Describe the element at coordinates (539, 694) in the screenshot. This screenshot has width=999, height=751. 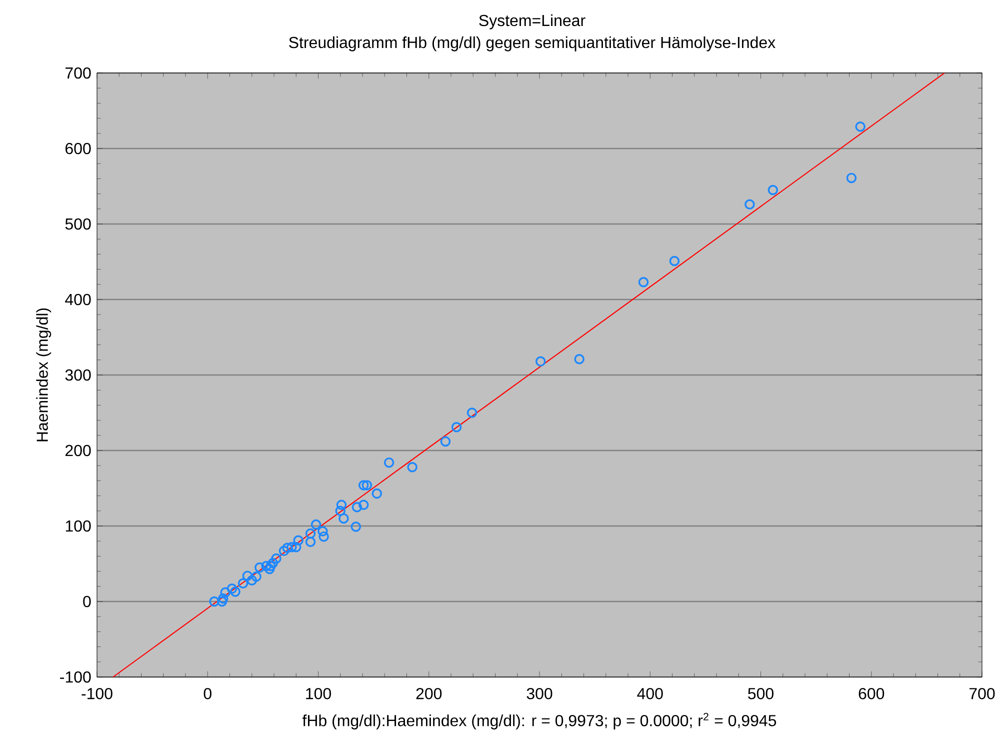
I see `x-tick-label: 300` at that location.